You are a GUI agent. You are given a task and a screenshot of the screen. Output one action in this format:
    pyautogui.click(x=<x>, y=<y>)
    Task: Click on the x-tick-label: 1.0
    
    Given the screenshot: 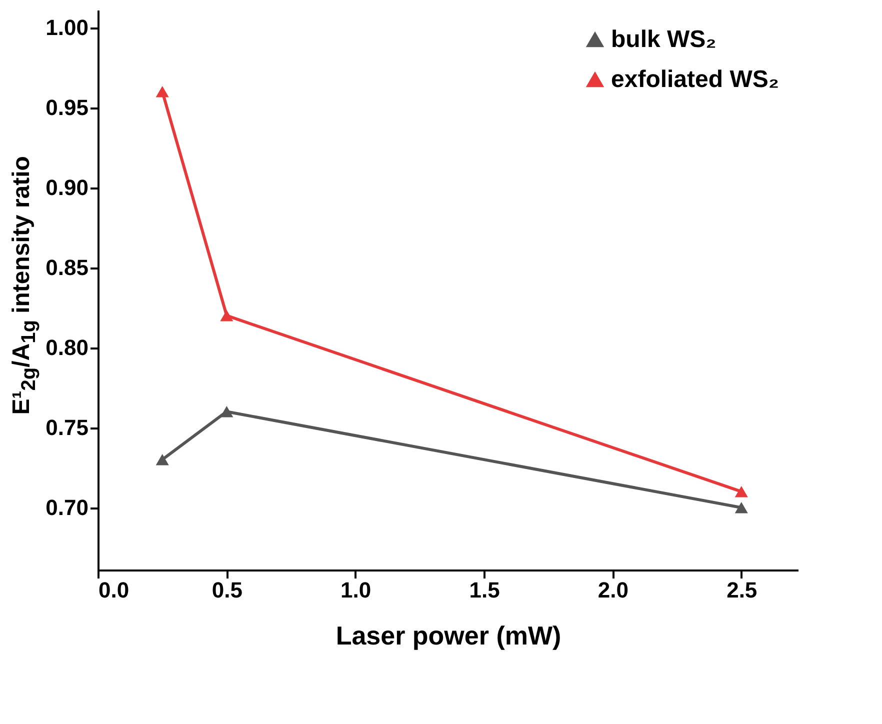 What is the action you would take?
    pyautogui.click(x=356, y=590)
    